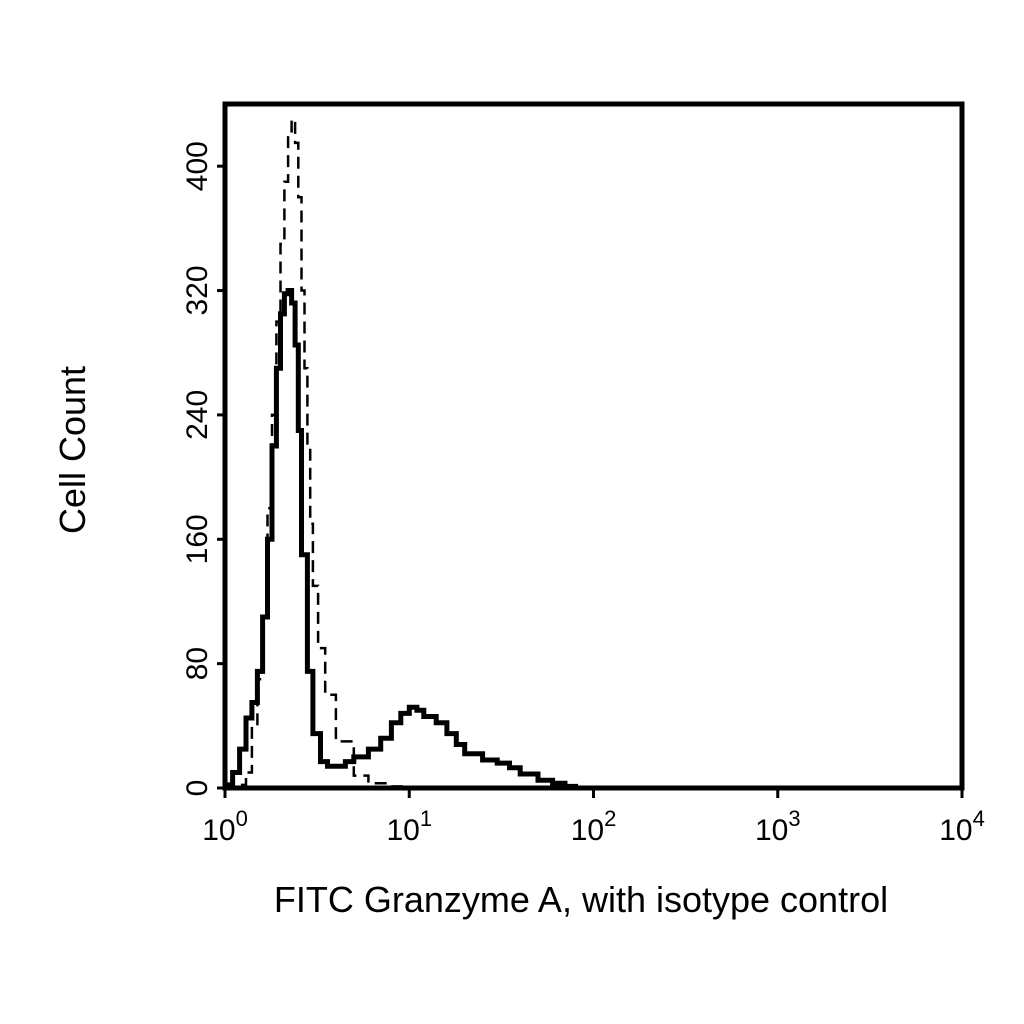 The image size is (1024, 1024). What do you see at coordinates (72, 450) in the screenshot?
I see `y-axis-title: Cell Count` at bounding box center [72, 450].